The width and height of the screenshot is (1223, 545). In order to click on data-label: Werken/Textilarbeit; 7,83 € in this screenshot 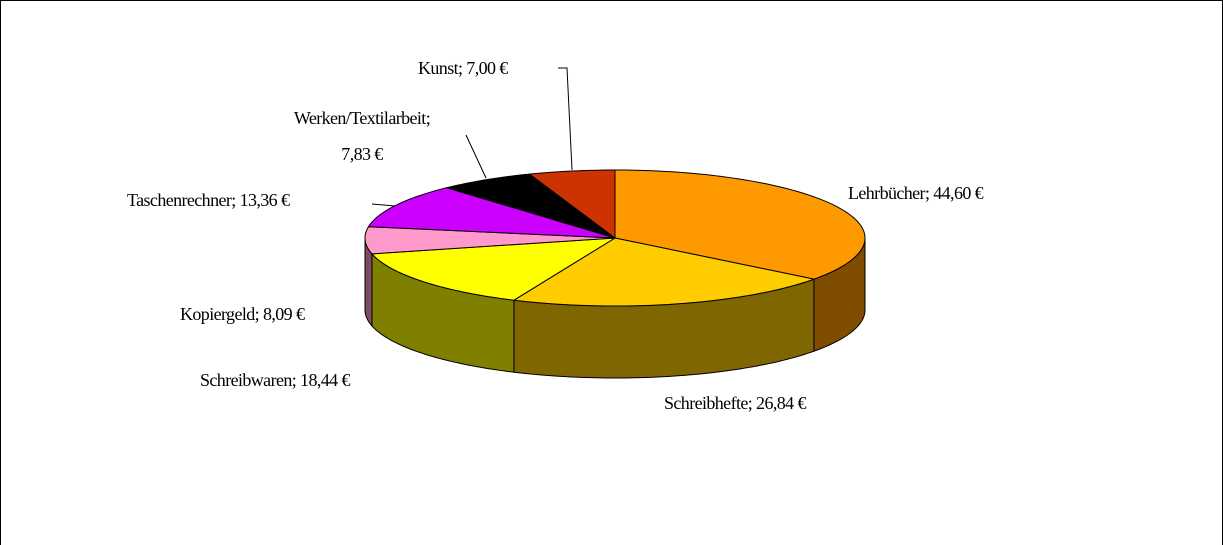, I will do `click(362, 136)`.